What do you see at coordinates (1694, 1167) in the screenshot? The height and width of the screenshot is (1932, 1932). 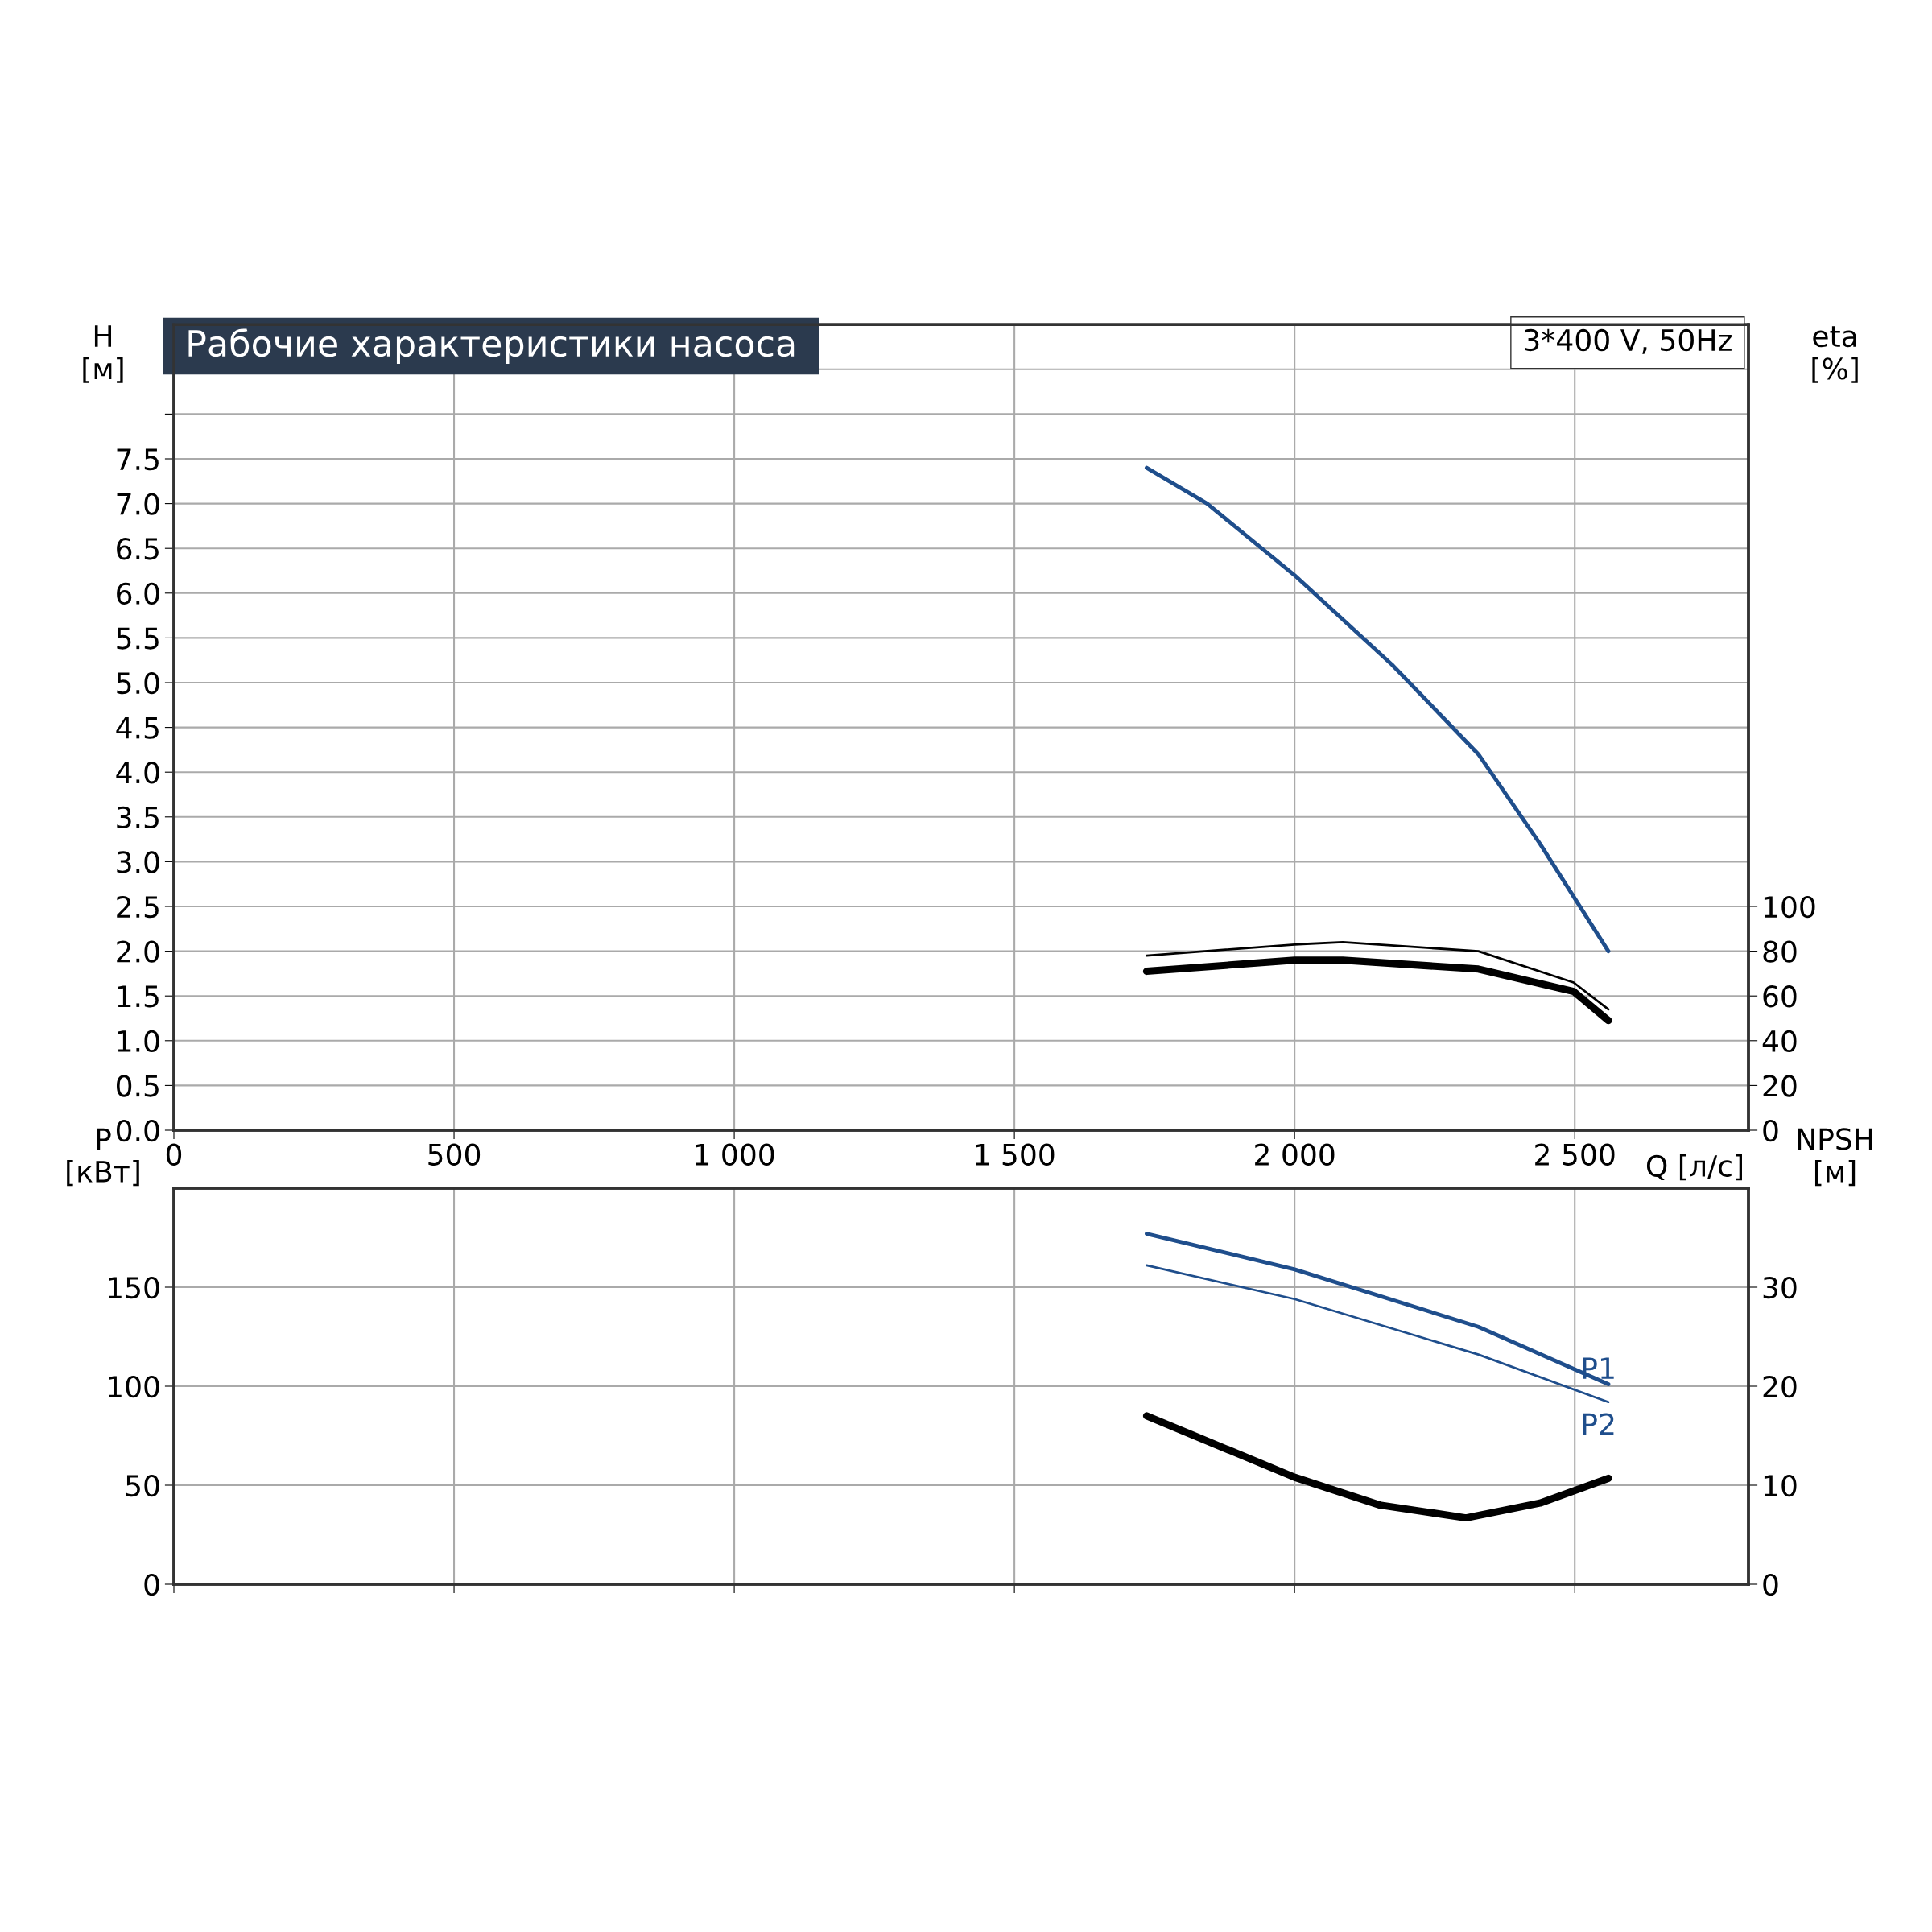 I see `x-axis-title: Q [л/с]` at bounding box center [1694, 1167].